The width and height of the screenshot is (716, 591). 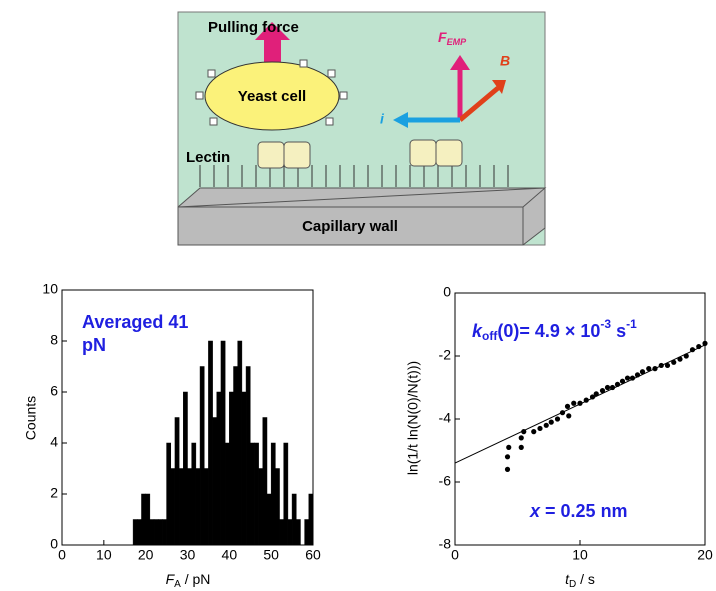 What do you see at coordinates (360, 154) in the screenshot?
I see `lectin-shapes` at bounding box center [360, 154].